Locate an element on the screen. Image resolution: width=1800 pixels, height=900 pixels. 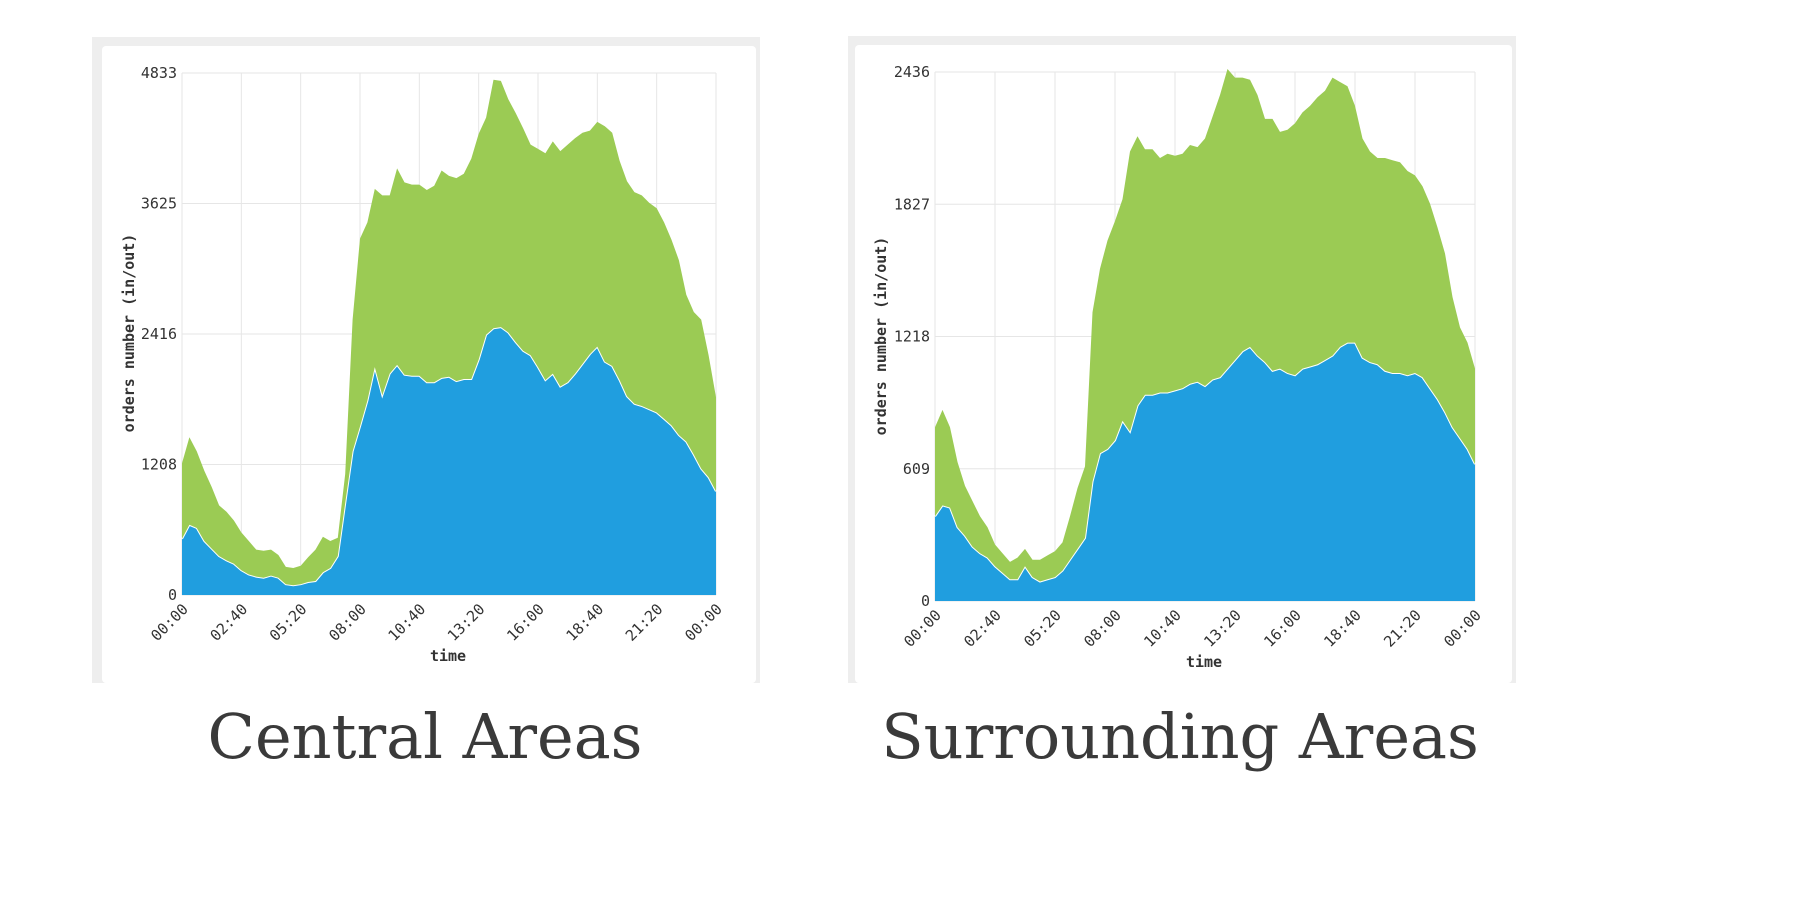
x-tick-label: 05:20 is located at coordinates (1042, 628).